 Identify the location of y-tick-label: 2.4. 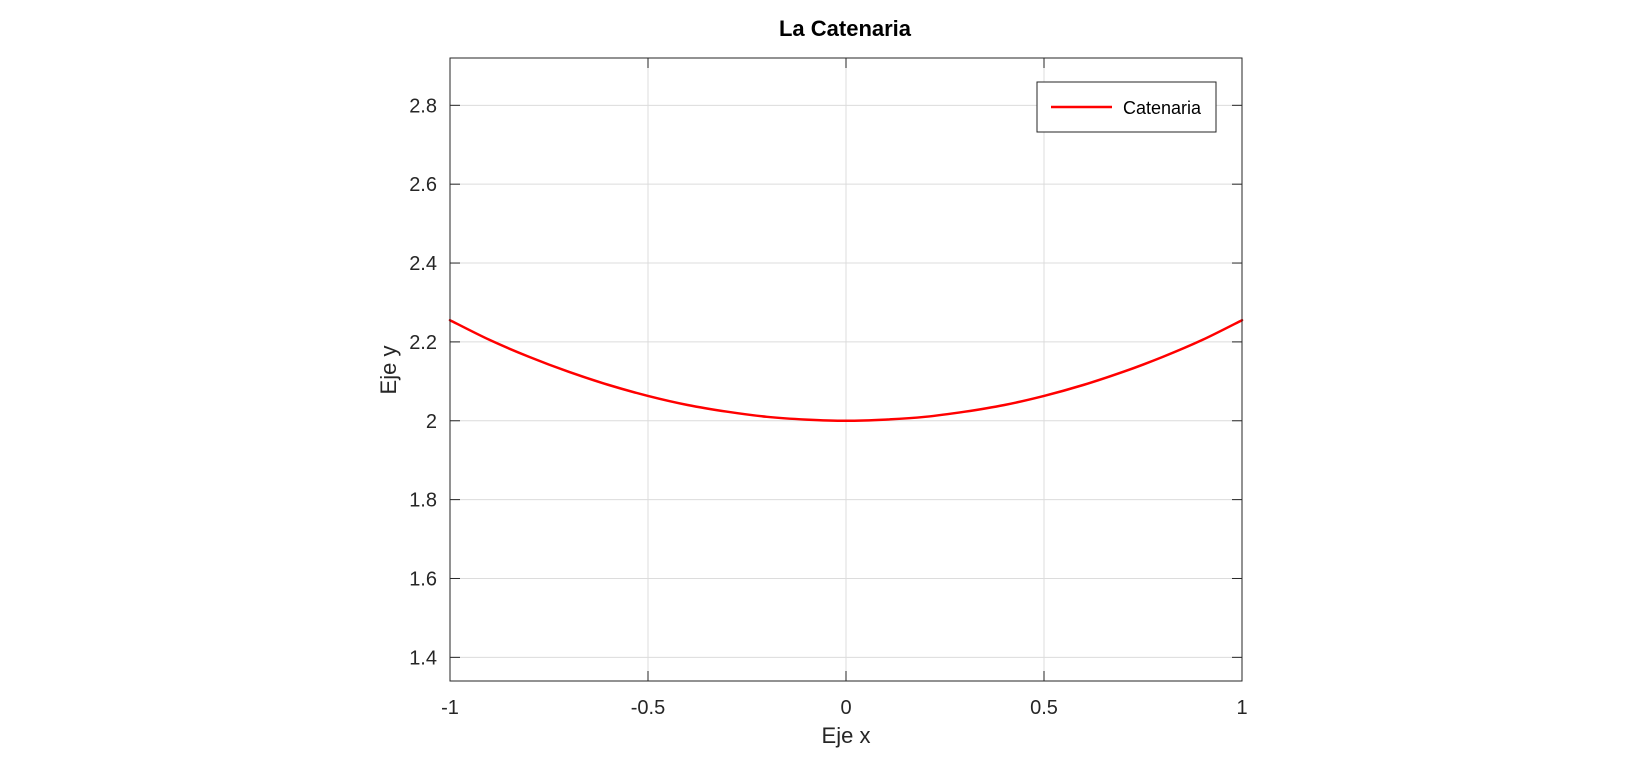
(423, 264).